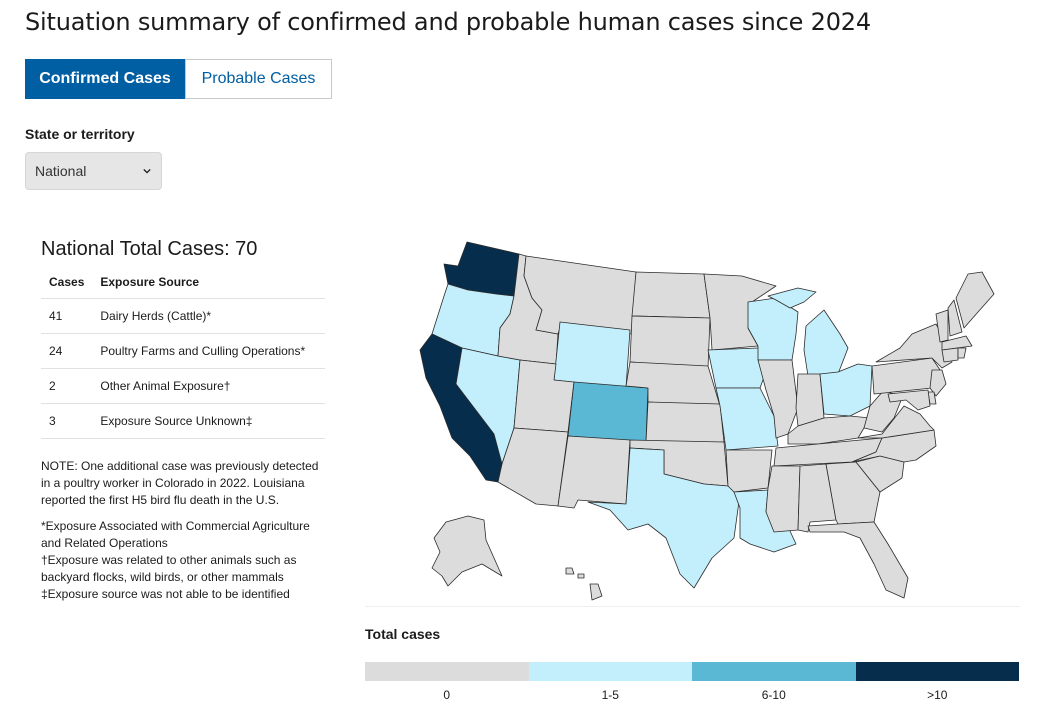 The height and width of the screenshot is (707, 1041). I want to click on state-MO, so click(747, 419).